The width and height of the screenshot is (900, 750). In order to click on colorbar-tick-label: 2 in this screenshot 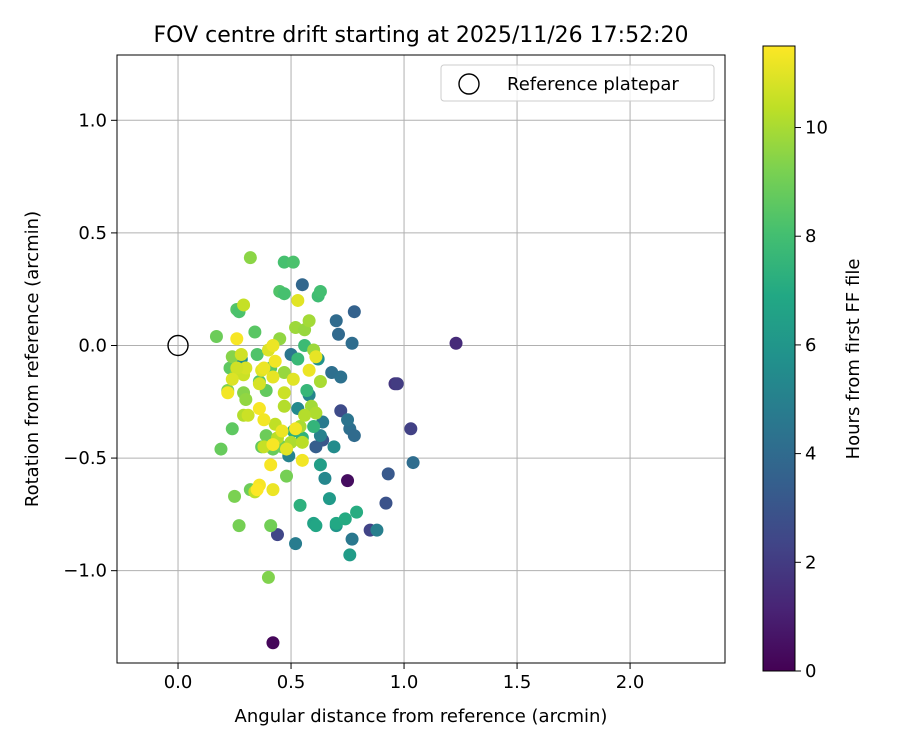, I will do `click(810, 562)`.